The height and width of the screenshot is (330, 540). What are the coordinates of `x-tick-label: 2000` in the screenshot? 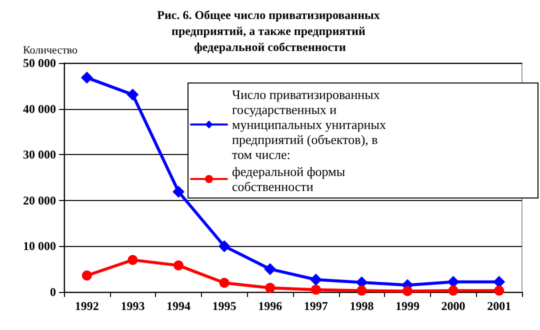 It's located at (453, 306).